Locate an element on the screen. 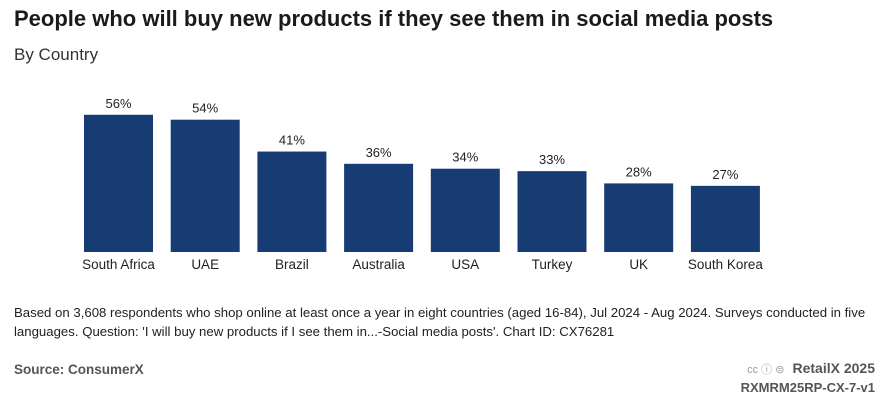 The image size is (887, 411). category-label: UK is located at coordinates (638, 264).